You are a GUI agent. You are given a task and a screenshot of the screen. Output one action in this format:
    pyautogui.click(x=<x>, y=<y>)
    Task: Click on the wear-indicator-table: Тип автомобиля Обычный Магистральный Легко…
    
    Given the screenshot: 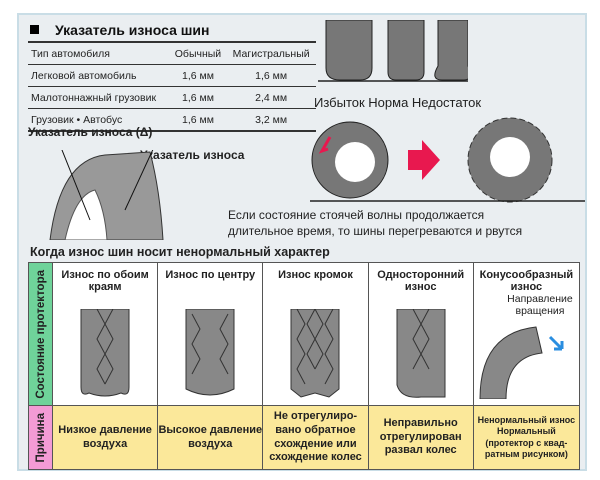 What is the action you would take?
    pyautogui.click(x=172, y=86)
    